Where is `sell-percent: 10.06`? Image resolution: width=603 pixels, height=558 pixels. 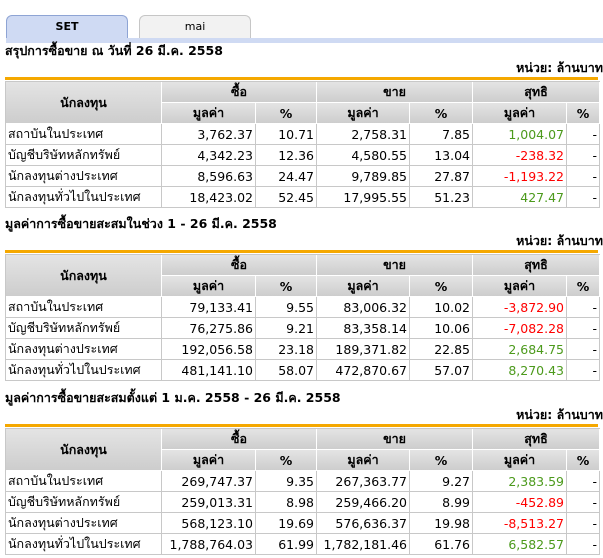
sell-percent: 10.06 is located at coordinates (442, 328).